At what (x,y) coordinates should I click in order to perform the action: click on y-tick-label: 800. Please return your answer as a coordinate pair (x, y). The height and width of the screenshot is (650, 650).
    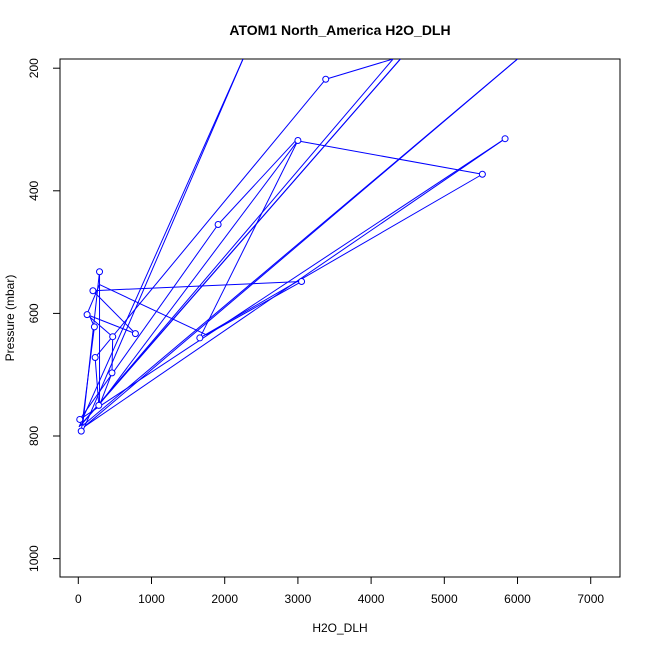
    Looking at the image, I should click on (34, 436).